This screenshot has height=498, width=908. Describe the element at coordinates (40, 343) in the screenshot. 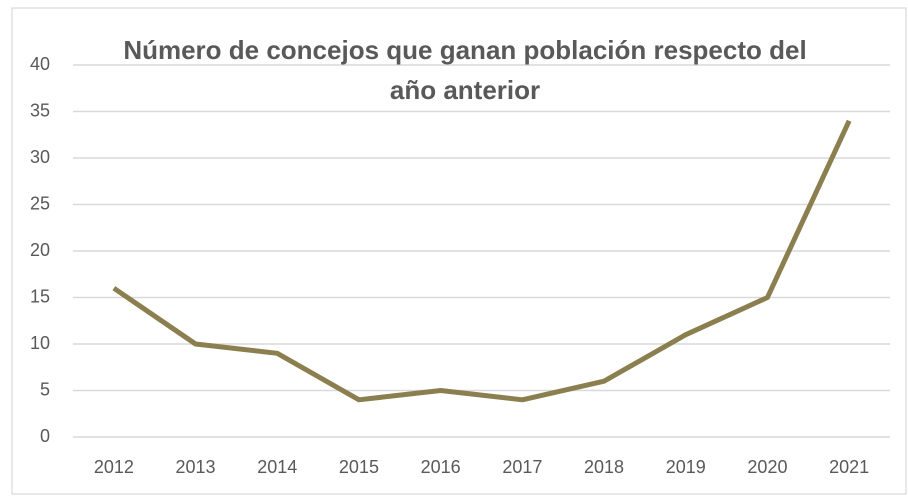

I see `y-tick-label: 10` at that location.